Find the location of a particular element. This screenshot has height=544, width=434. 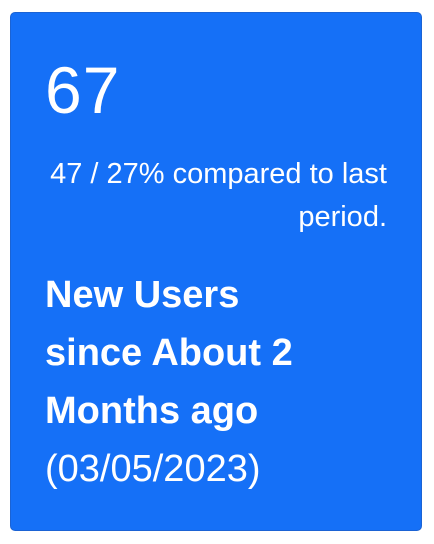

stat-value: 67 is located at coordinates (83, 90).